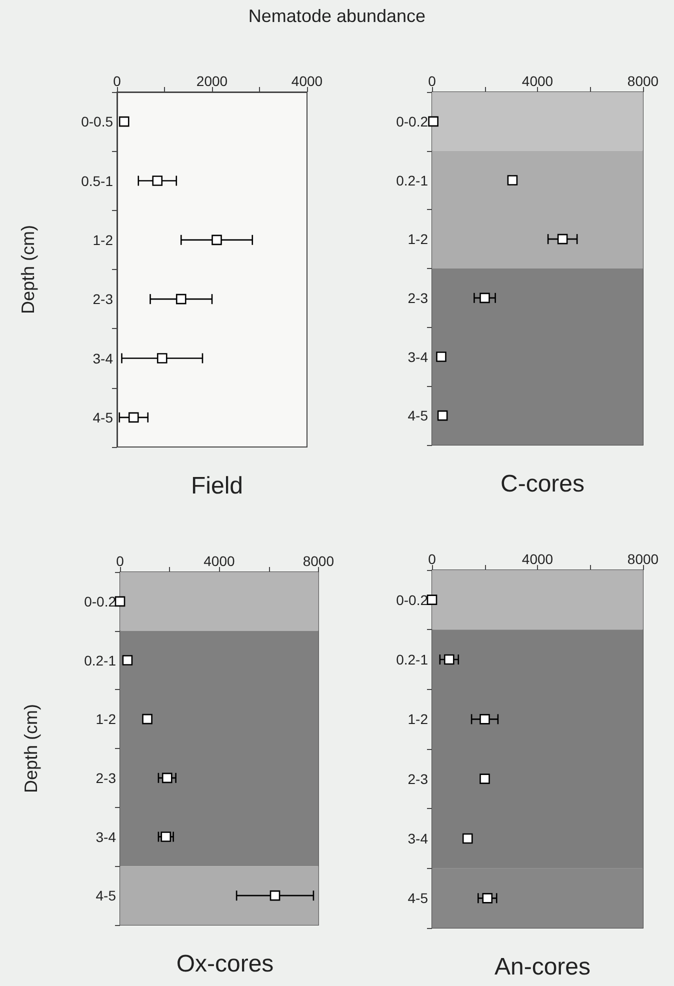 The width and height of the screenshot is (674, 986). I want to click on y-tick-label: 0-0.5, so click(97, 122).